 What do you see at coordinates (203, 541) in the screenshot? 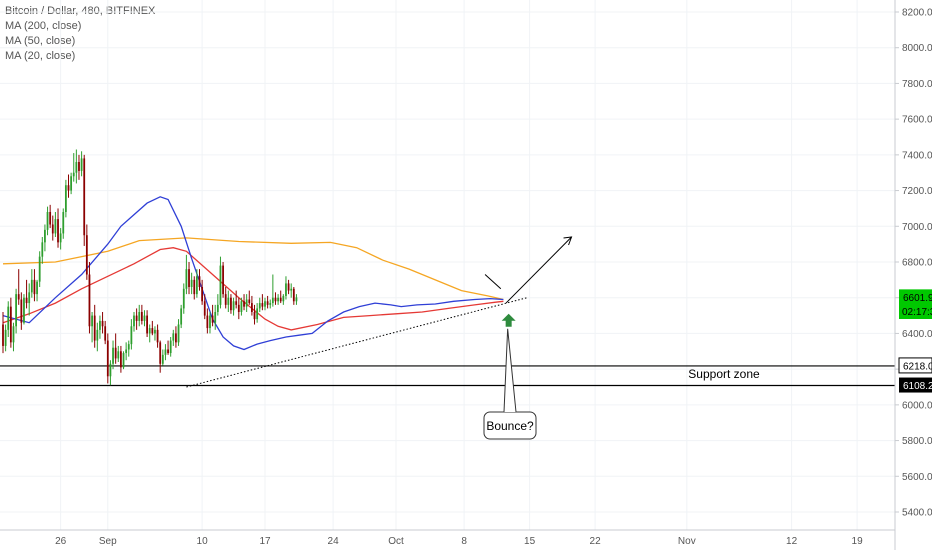
I see `date-tick-label: 10` at bounding box center [203, 541].